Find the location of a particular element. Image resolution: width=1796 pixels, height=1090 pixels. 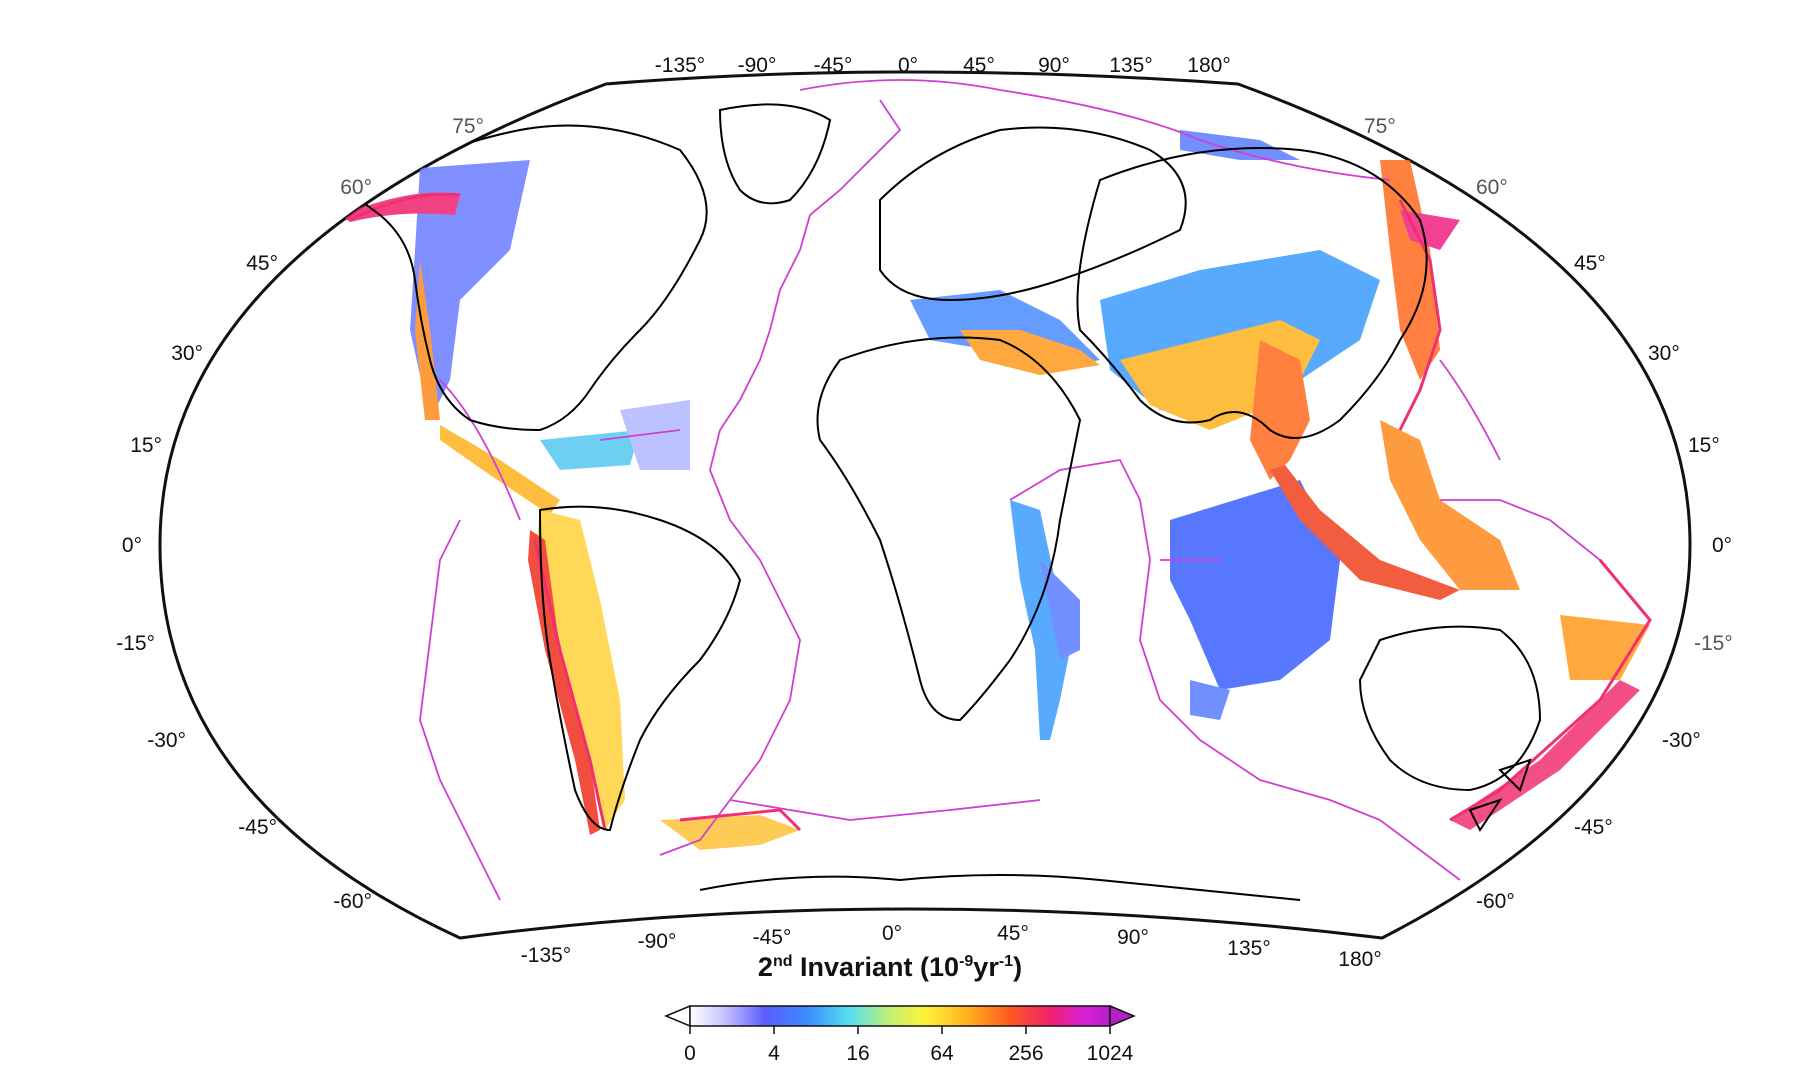

title-main: Invariant (10 is located at coordinates (876, 967).